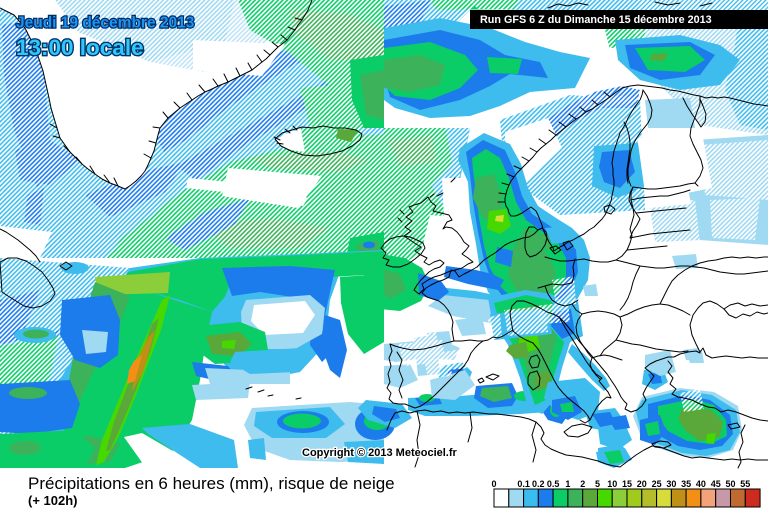 This screenshot has height=512, width=768. Describe the element at coordinates (657, 484) in the screenshot. I see `svg-text: 25` at that location.